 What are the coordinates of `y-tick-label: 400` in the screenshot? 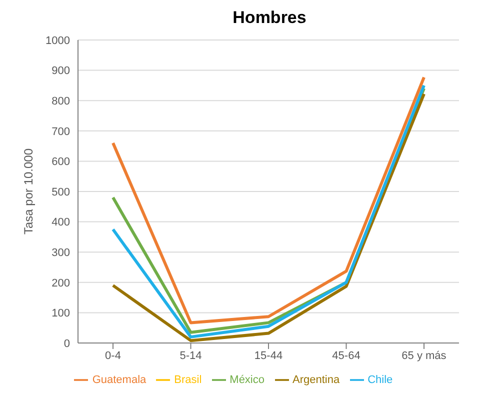 It's located at (61, 222).